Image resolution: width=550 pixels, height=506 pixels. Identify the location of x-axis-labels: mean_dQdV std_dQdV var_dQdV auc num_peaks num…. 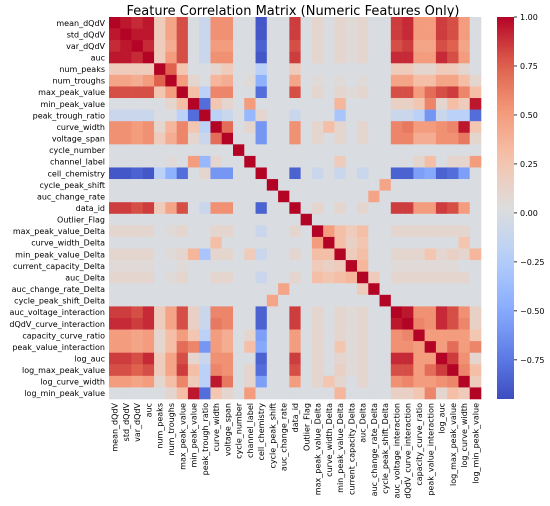
(296, 450).